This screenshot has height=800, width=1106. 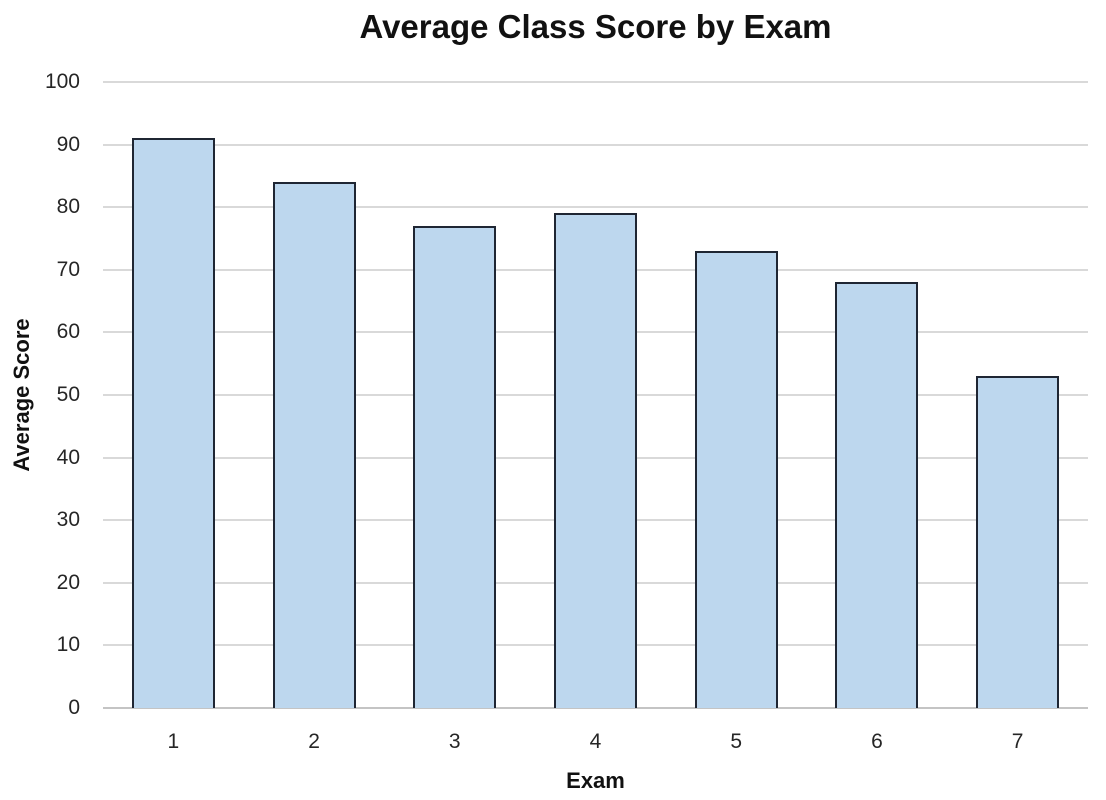 I want to click on x-tick-label: 2, so click(x=314, y=741).